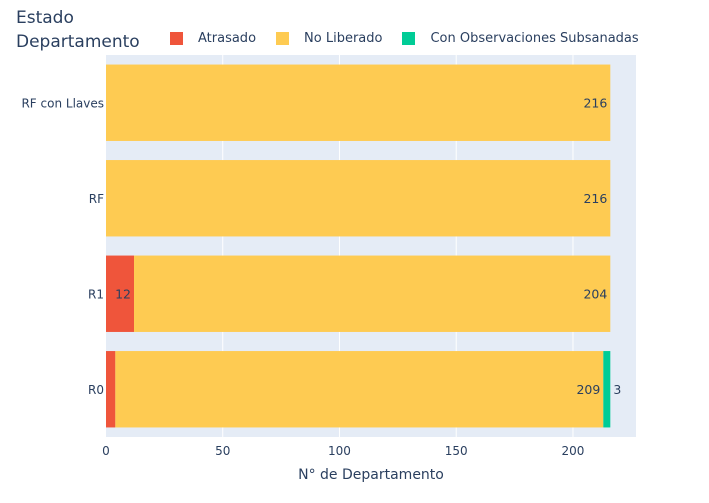 This screenshot has width=709, height=503. What do you see at coordinates (595, 102) in the screenshot?
I see `data-label-no-liberado-rf-con-llaves: 216` at bounding box center [595, 102].